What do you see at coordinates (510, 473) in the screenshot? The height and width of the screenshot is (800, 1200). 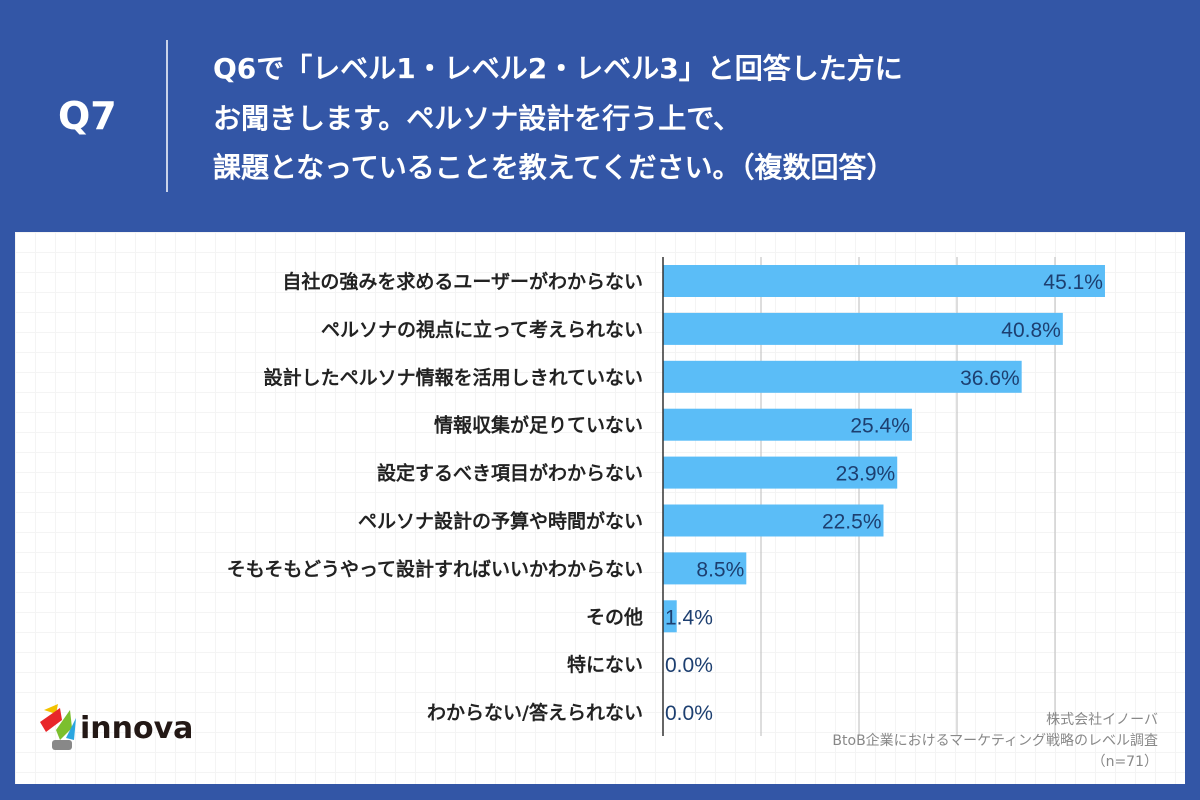 I see `category-label: 設定するべき項目がわからない` at bounding box center [510, 473].